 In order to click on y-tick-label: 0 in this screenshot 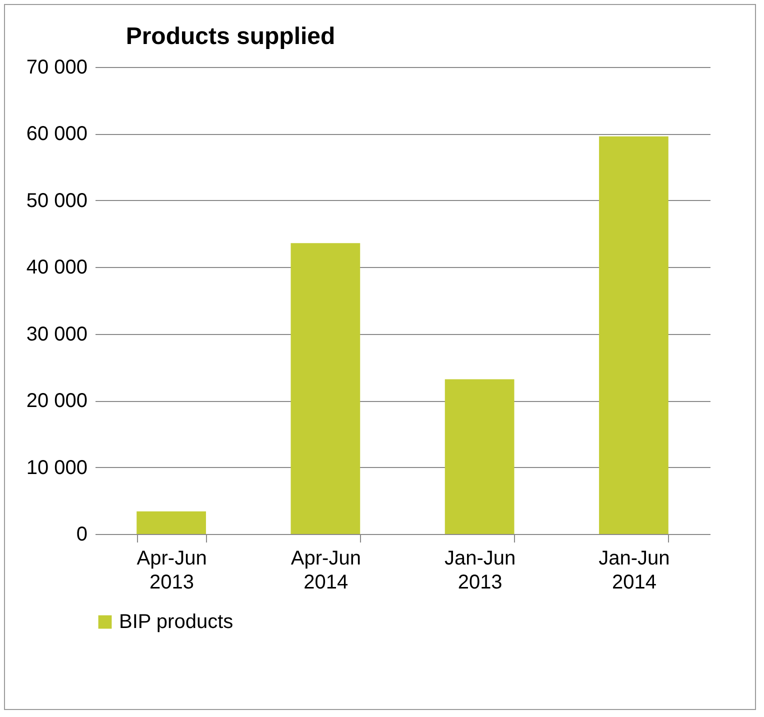, I will do `click(82, 535)`.